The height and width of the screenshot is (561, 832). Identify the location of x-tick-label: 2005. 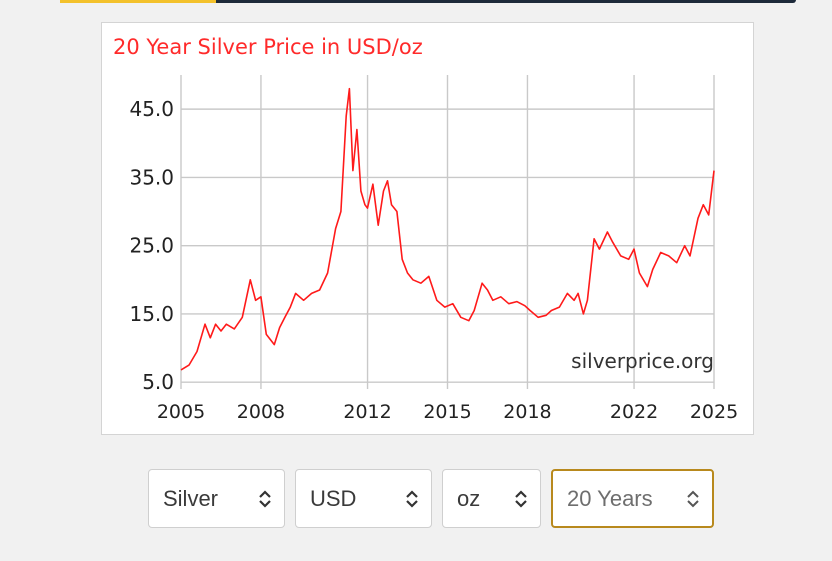
(181, 412).